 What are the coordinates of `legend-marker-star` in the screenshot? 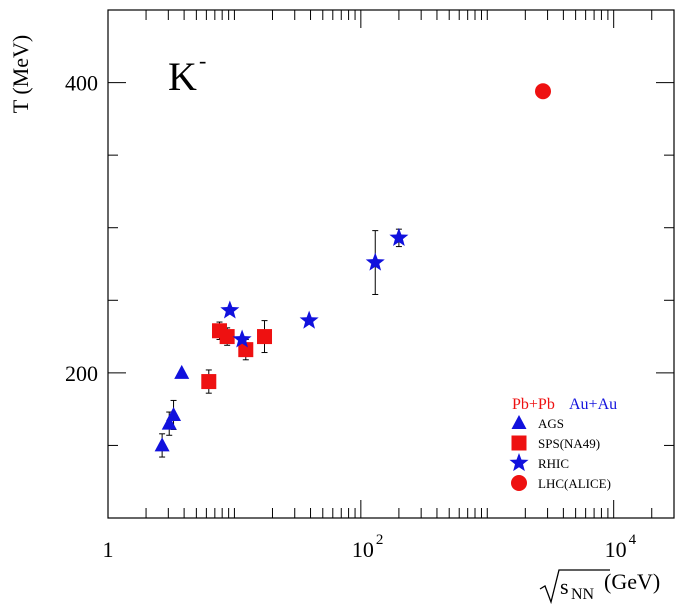 It's located at (519, 462).